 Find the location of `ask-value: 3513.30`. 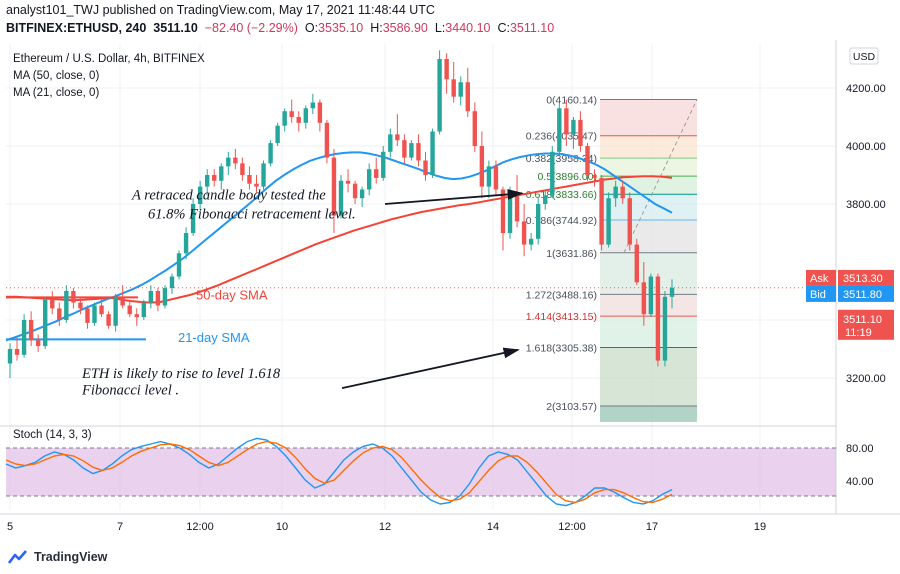

ask-value: 3513.30 is located at coordinates (863, 279).